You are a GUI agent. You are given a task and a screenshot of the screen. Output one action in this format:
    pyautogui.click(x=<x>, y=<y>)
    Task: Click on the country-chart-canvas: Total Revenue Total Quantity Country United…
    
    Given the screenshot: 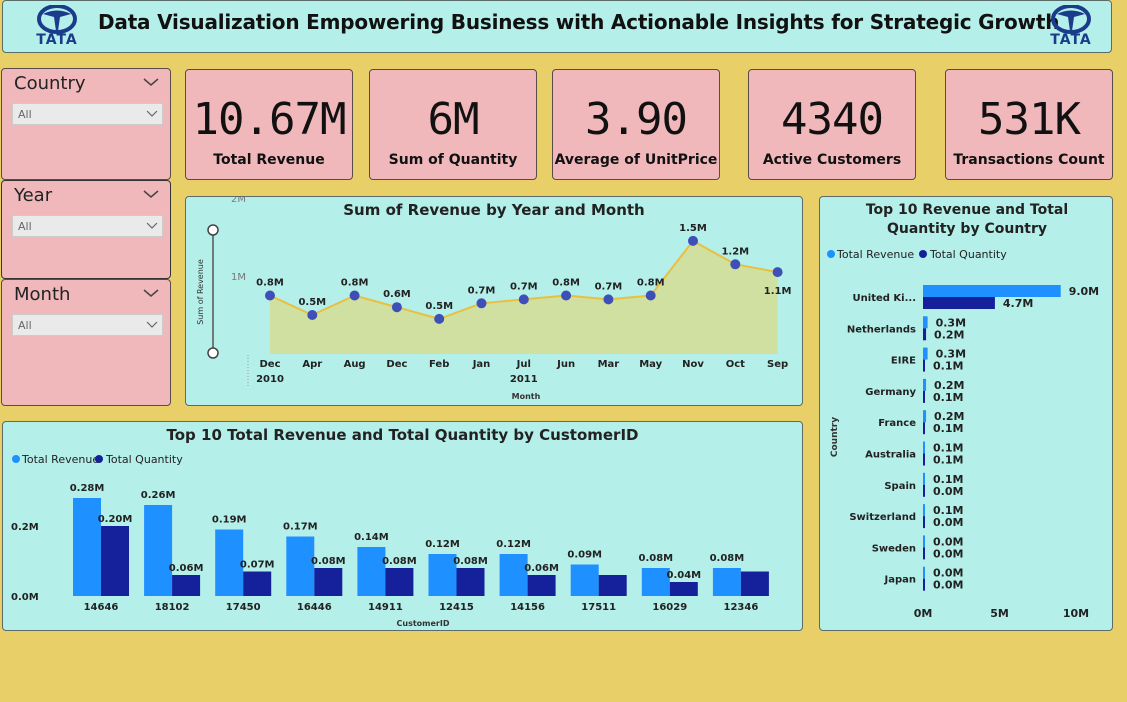 What is the action you would take?
    pyautogui.click(x=963, y=434)
    